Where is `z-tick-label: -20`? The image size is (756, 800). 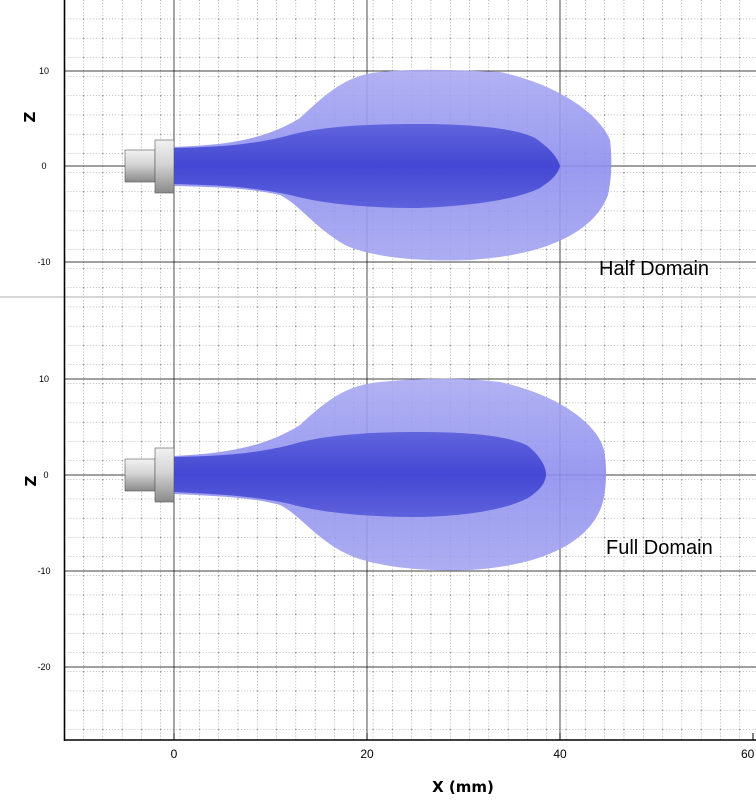
z-tick-label: -20 is located at coordinates (43, 667).